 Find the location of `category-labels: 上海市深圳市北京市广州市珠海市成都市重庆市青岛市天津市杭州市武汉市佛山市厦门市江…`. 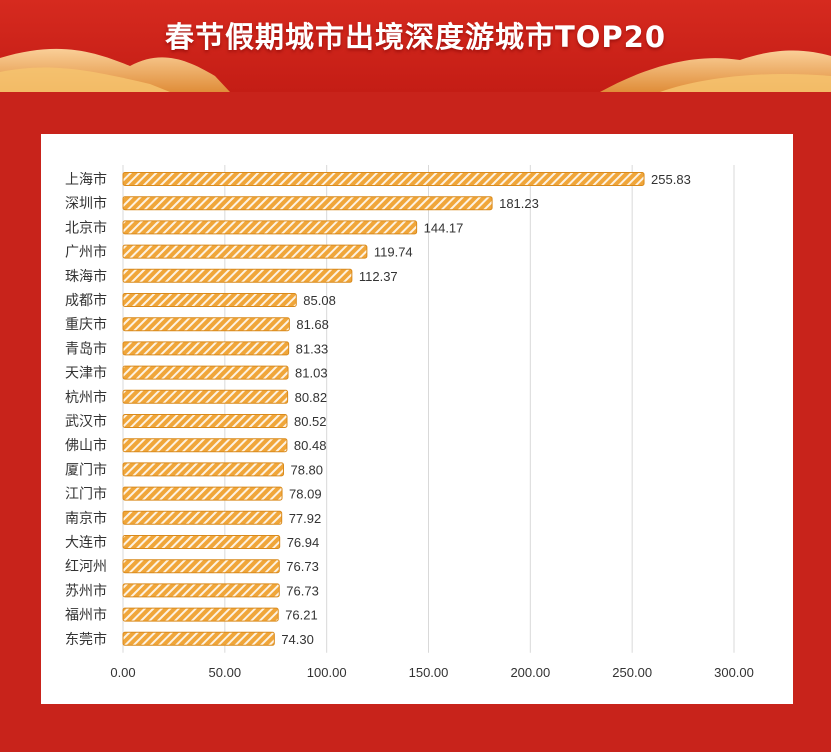

category-labels: 上海市深圳市北京市广州市珠海市成都市重庆市青岛市天津市杭州市武汉市佛山市厦门市江… is located at coordinates (86, 409).